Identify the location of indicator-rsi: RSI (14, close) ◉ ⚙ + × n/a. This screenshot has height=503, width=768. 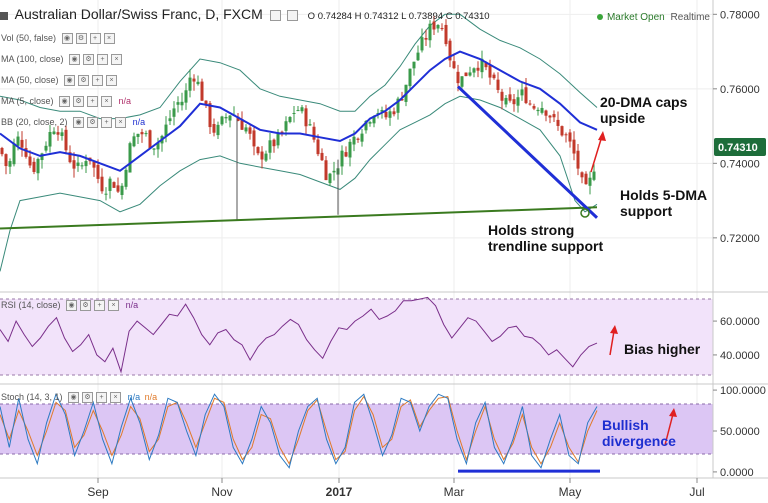
(69, 306).